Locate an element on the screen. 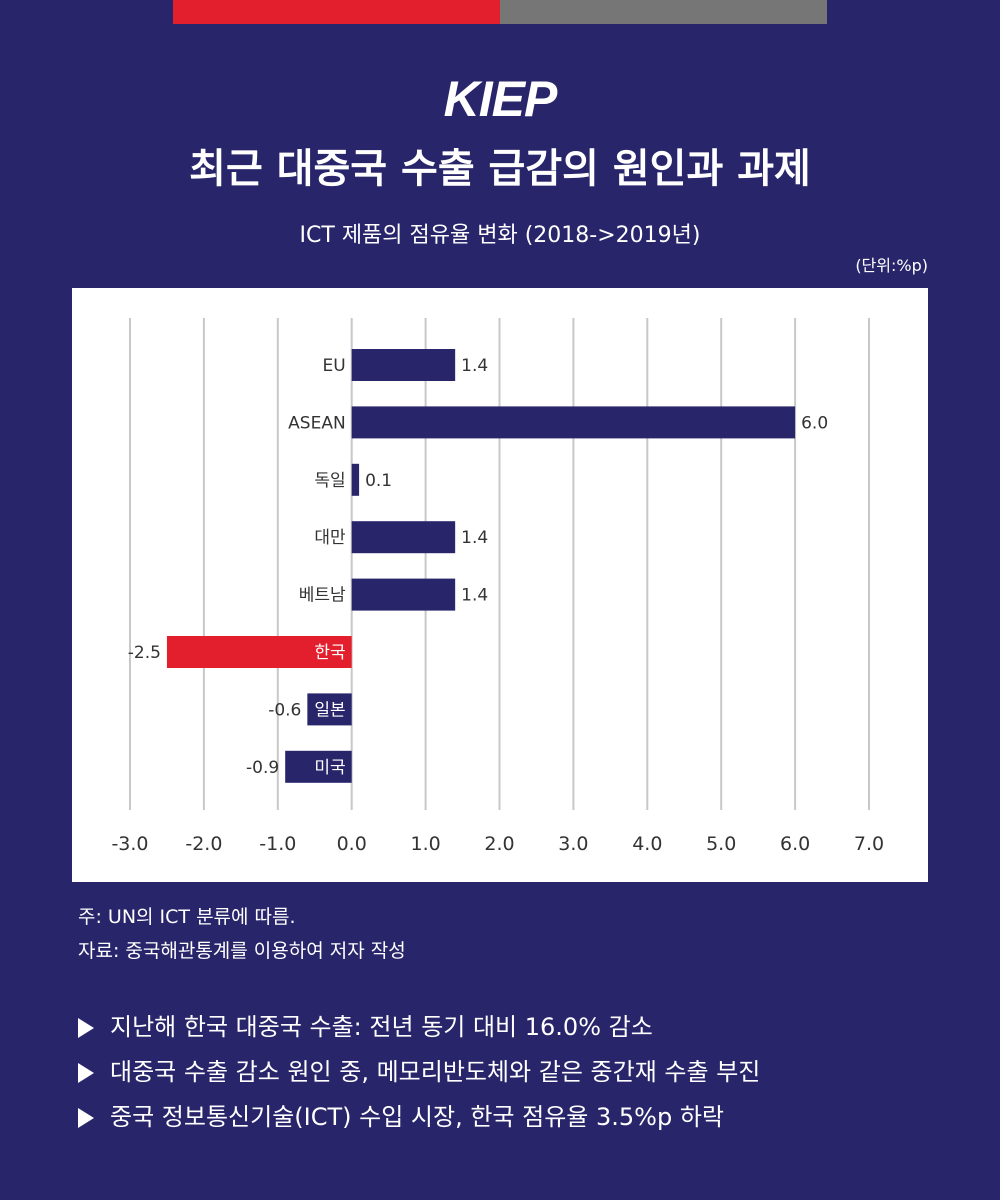 This screenshot has height=1200, width=1000. top-accent-red is located at coordinates (336, 12).